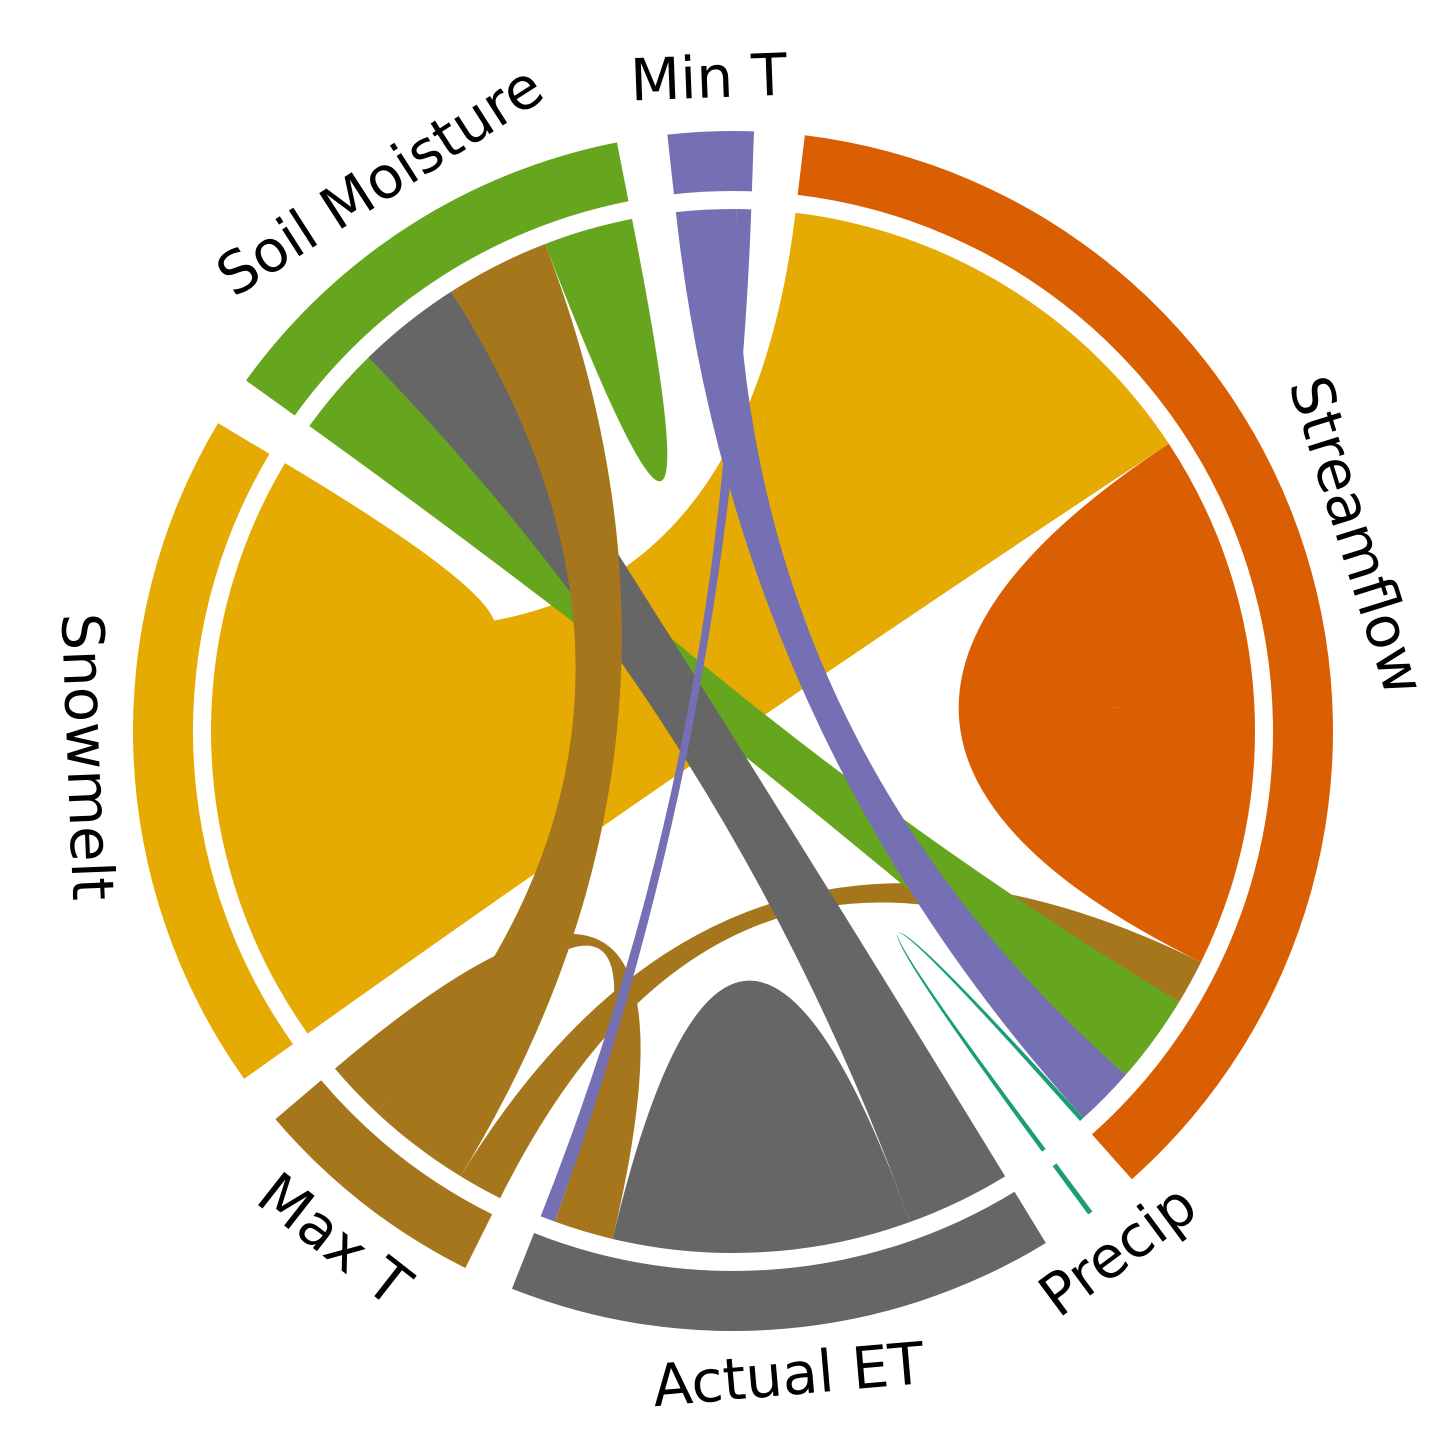  I want to click on node-arc-snowmelt, so click(213, 751).